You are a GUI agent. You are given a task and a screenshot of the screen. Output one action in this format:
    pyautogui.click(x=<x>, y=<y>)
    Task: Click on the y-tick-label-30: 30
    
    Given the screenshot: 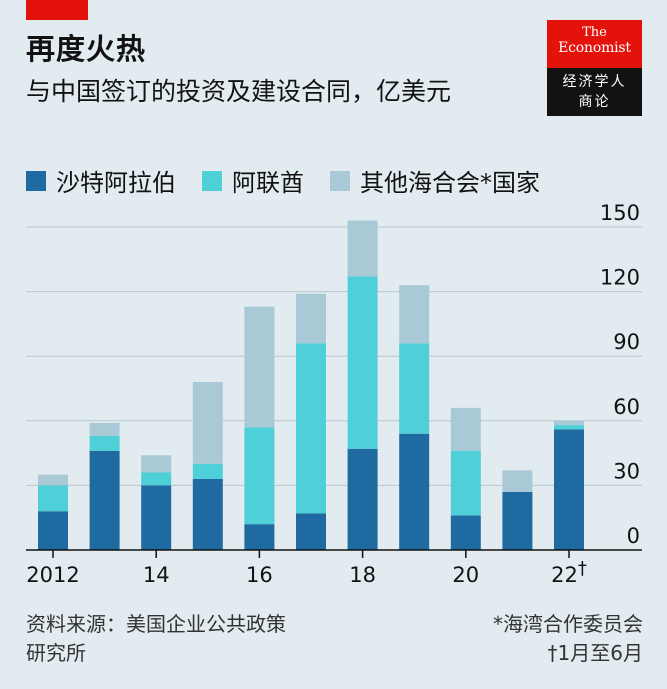 What is the action you would take?
    pyautogui.click(x=626, y=471)
    